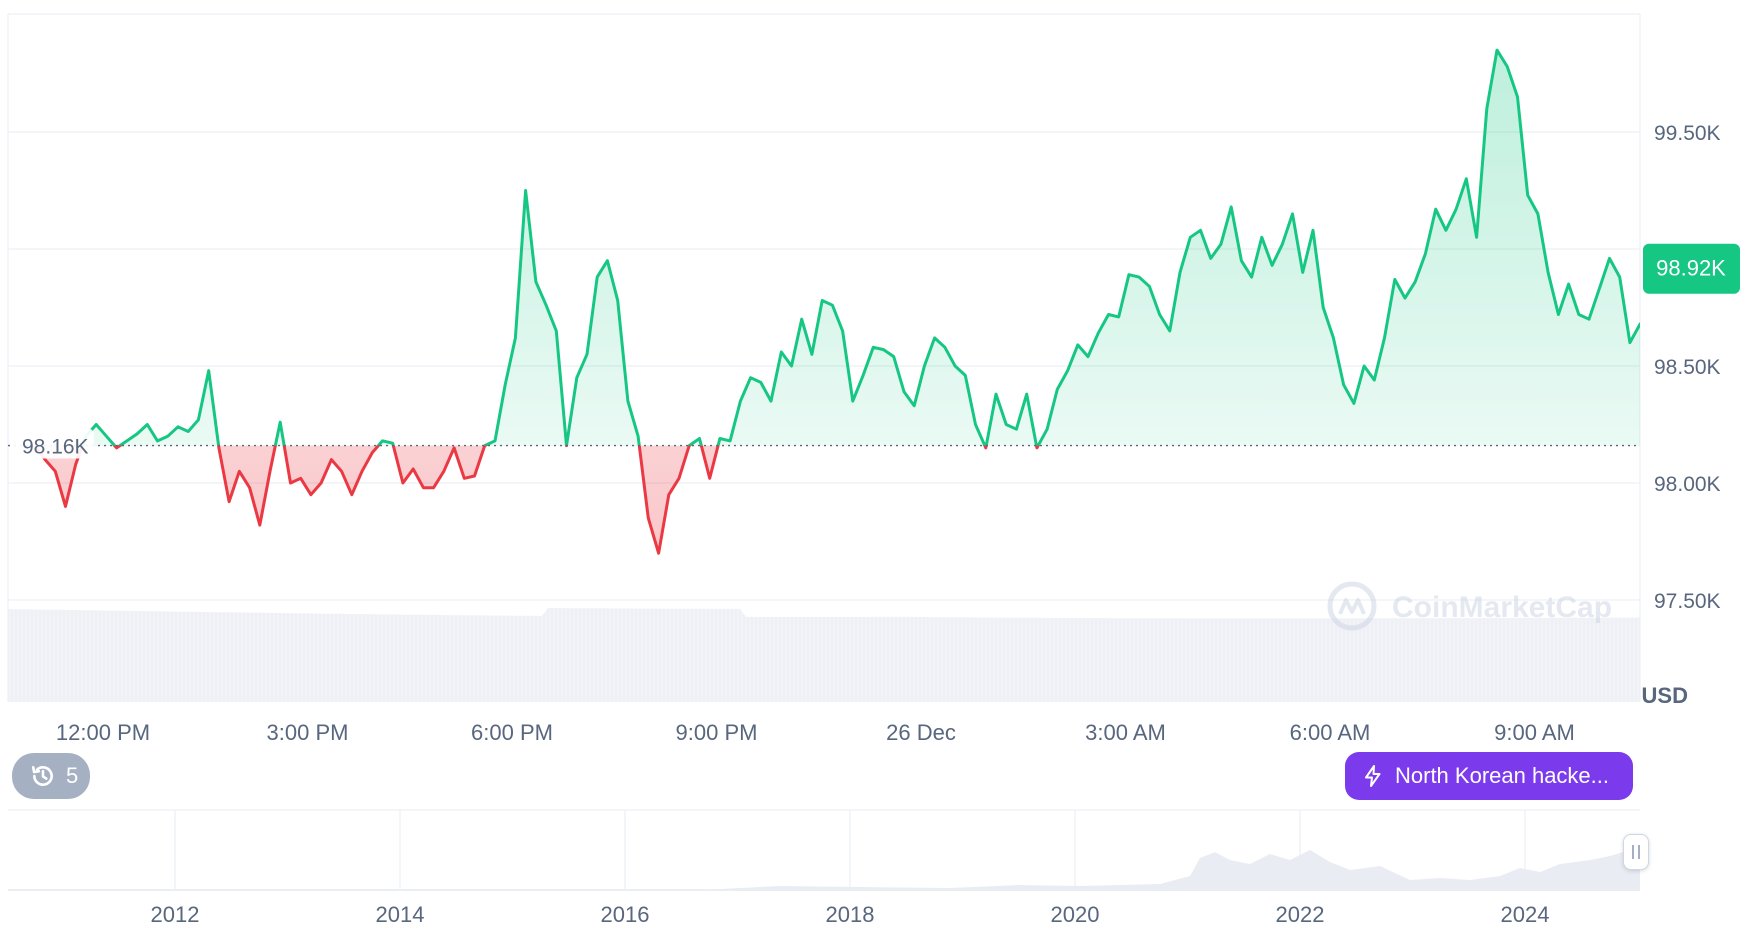 The image size is (1742, 951). I want to click on history-tick-label: 2016, so click(625, 914).